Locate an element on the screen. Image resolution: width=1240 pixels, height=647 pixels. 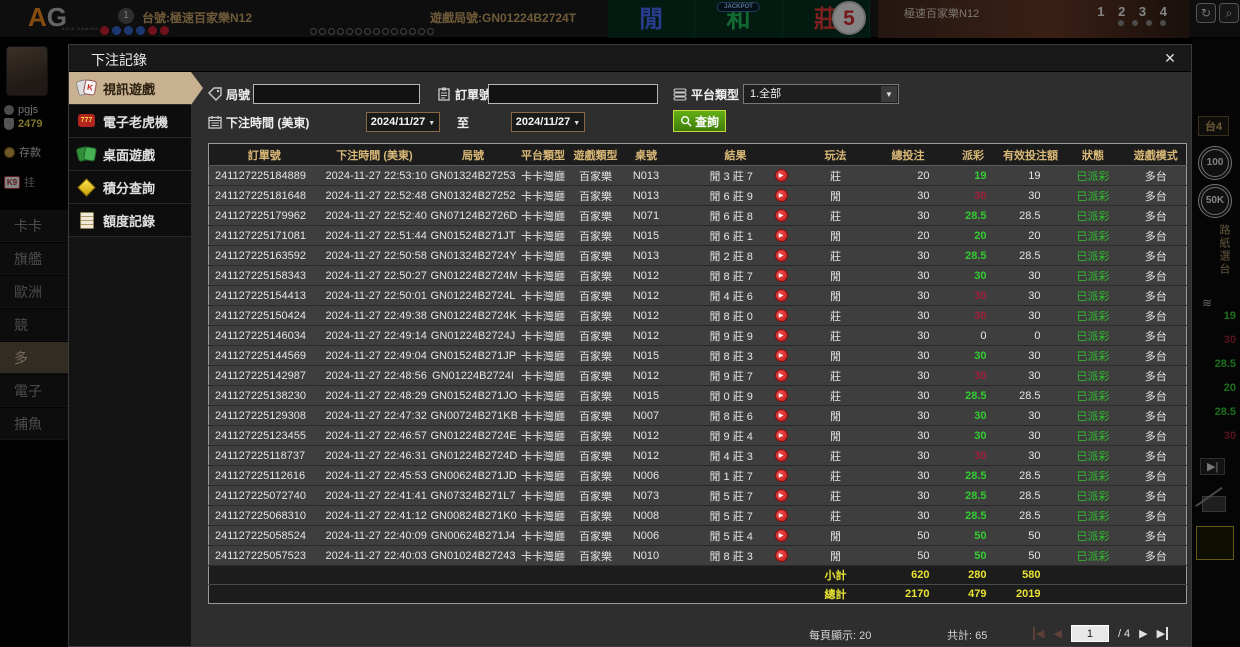
next-page-icon: ▶ is located at coordinates (1143, 634).